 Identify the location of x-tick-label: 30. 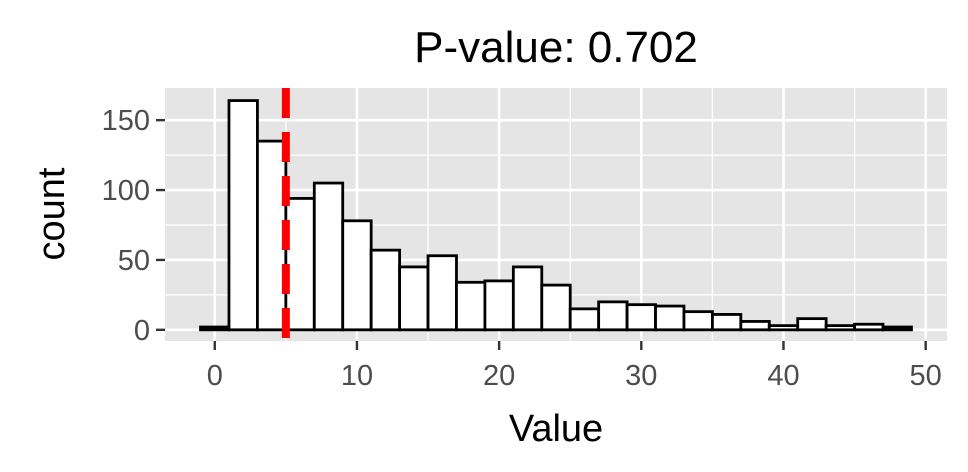
(641, 376).